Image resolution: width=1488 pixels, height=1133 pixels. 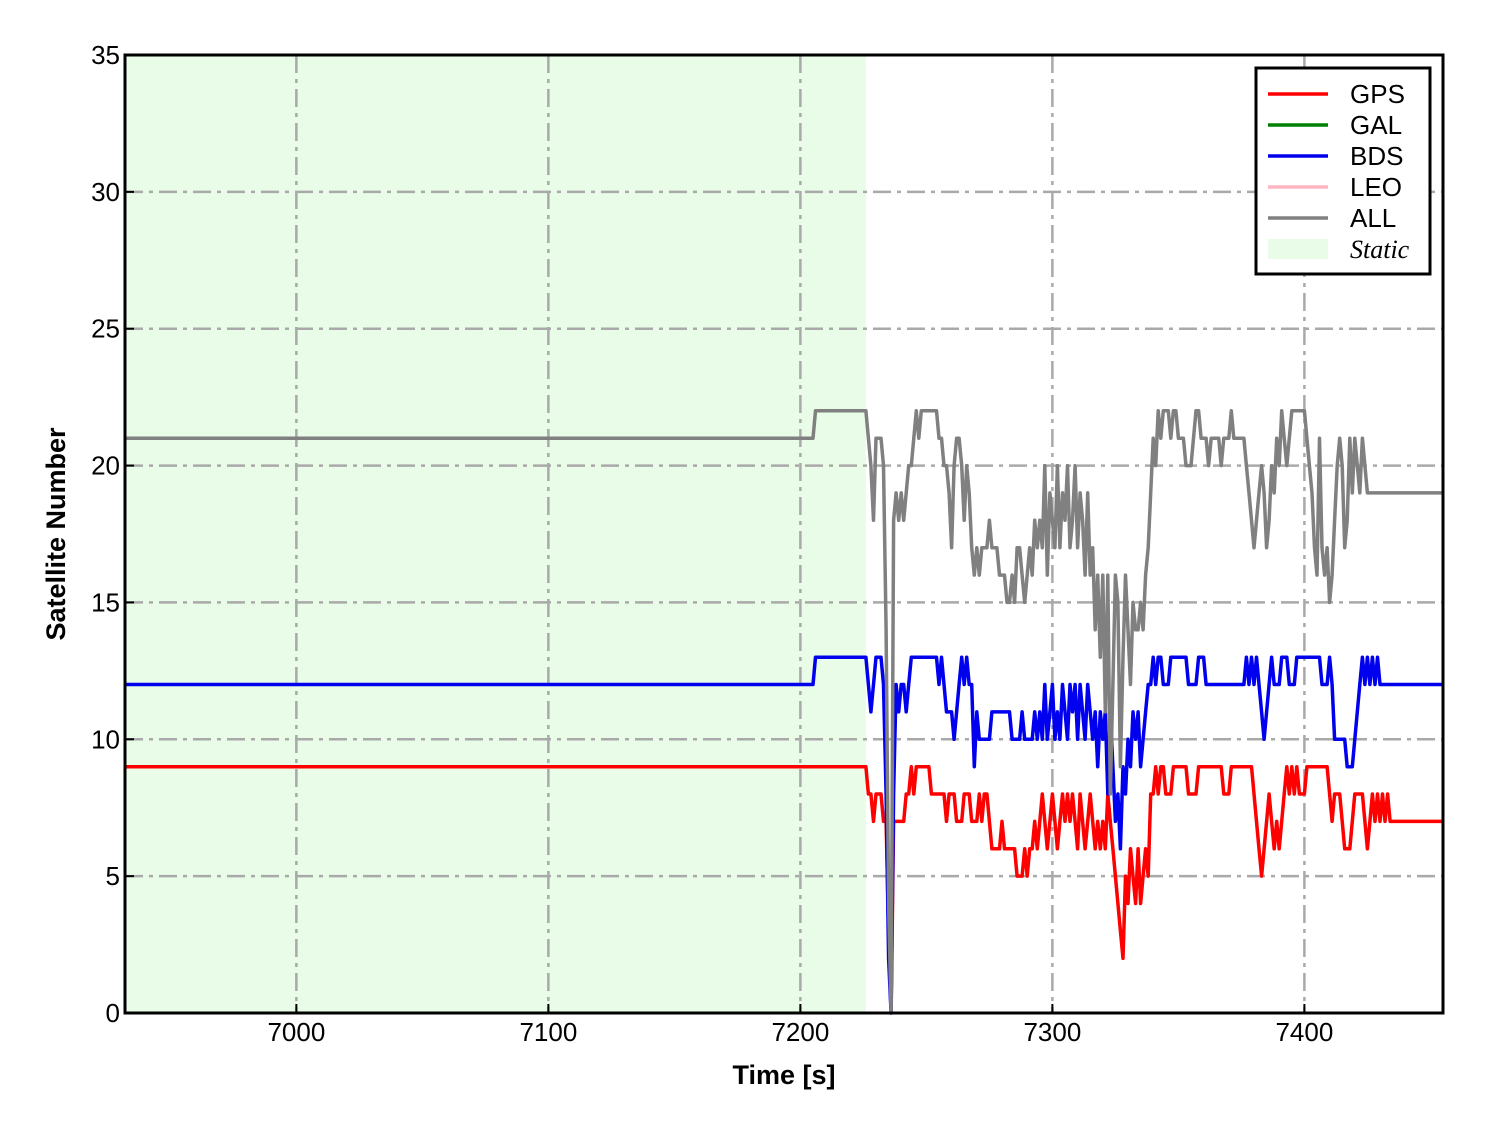 What do you see at coordinates (105, 192) in the screenshot?
I see `y-tick-label: 30` at bounding box center [105, 192].